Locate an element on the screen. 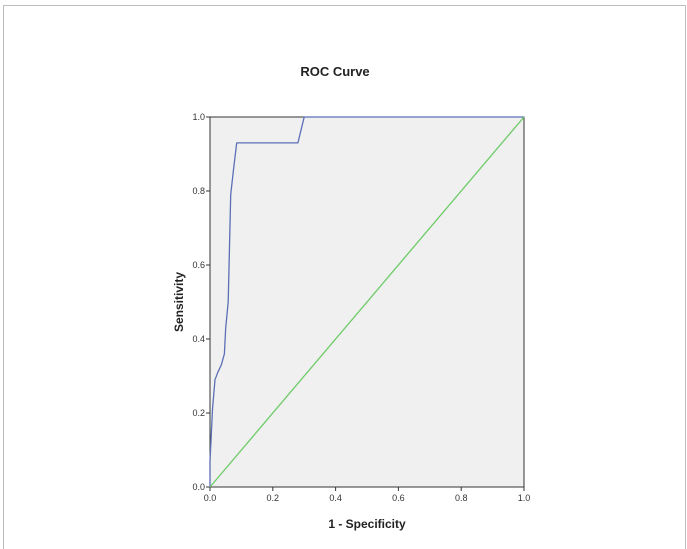  y-axis-label: Sensitivity is located at coordinates (179, 302).